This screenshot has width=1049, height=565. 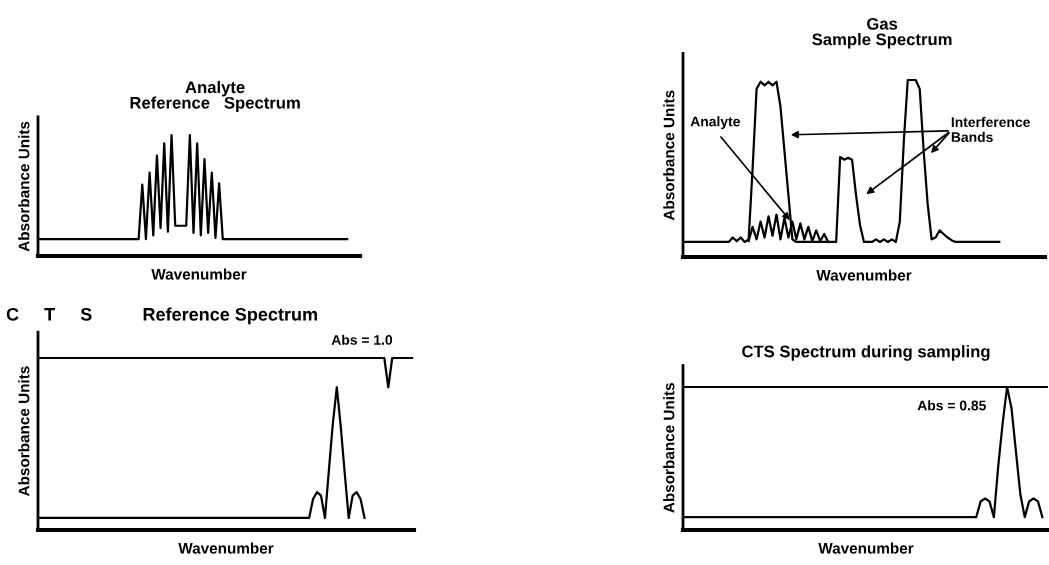 What do you see at coordinates (882, 33) in the screenshot?
I see `chart-title: Gas Sample Spectrum` at bounding box center [882, 33].